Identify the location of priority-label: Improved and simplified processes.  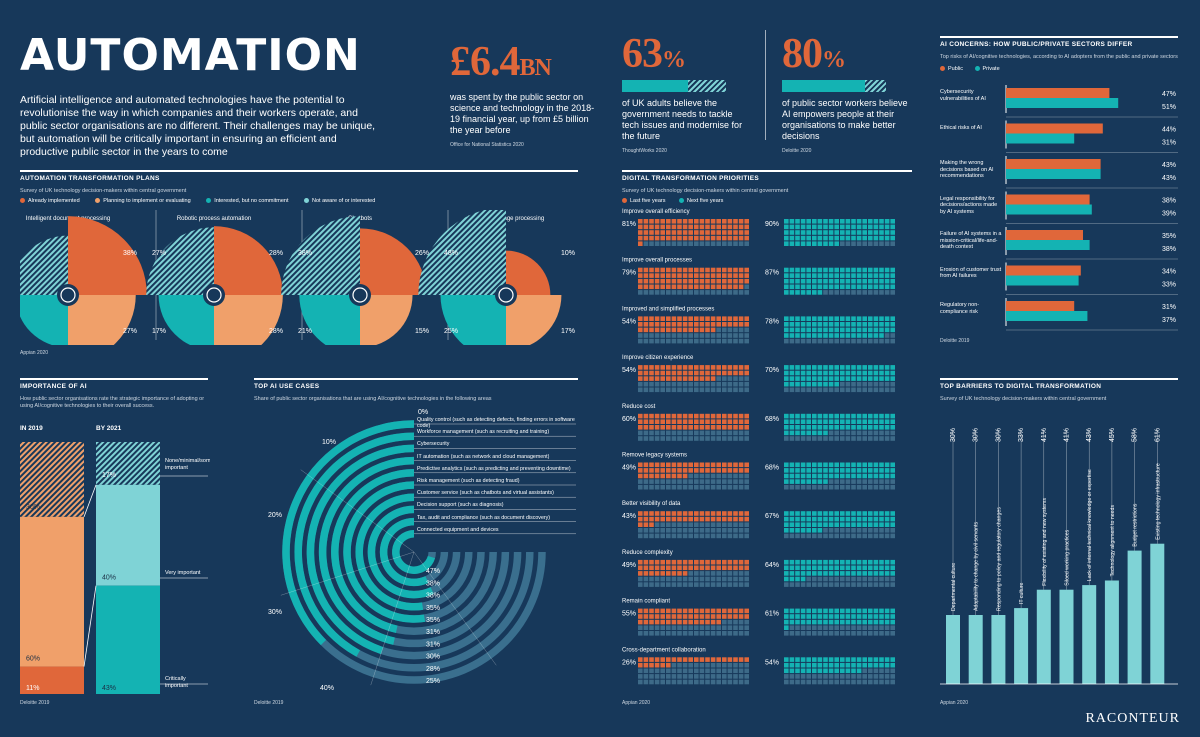
(668, 309).